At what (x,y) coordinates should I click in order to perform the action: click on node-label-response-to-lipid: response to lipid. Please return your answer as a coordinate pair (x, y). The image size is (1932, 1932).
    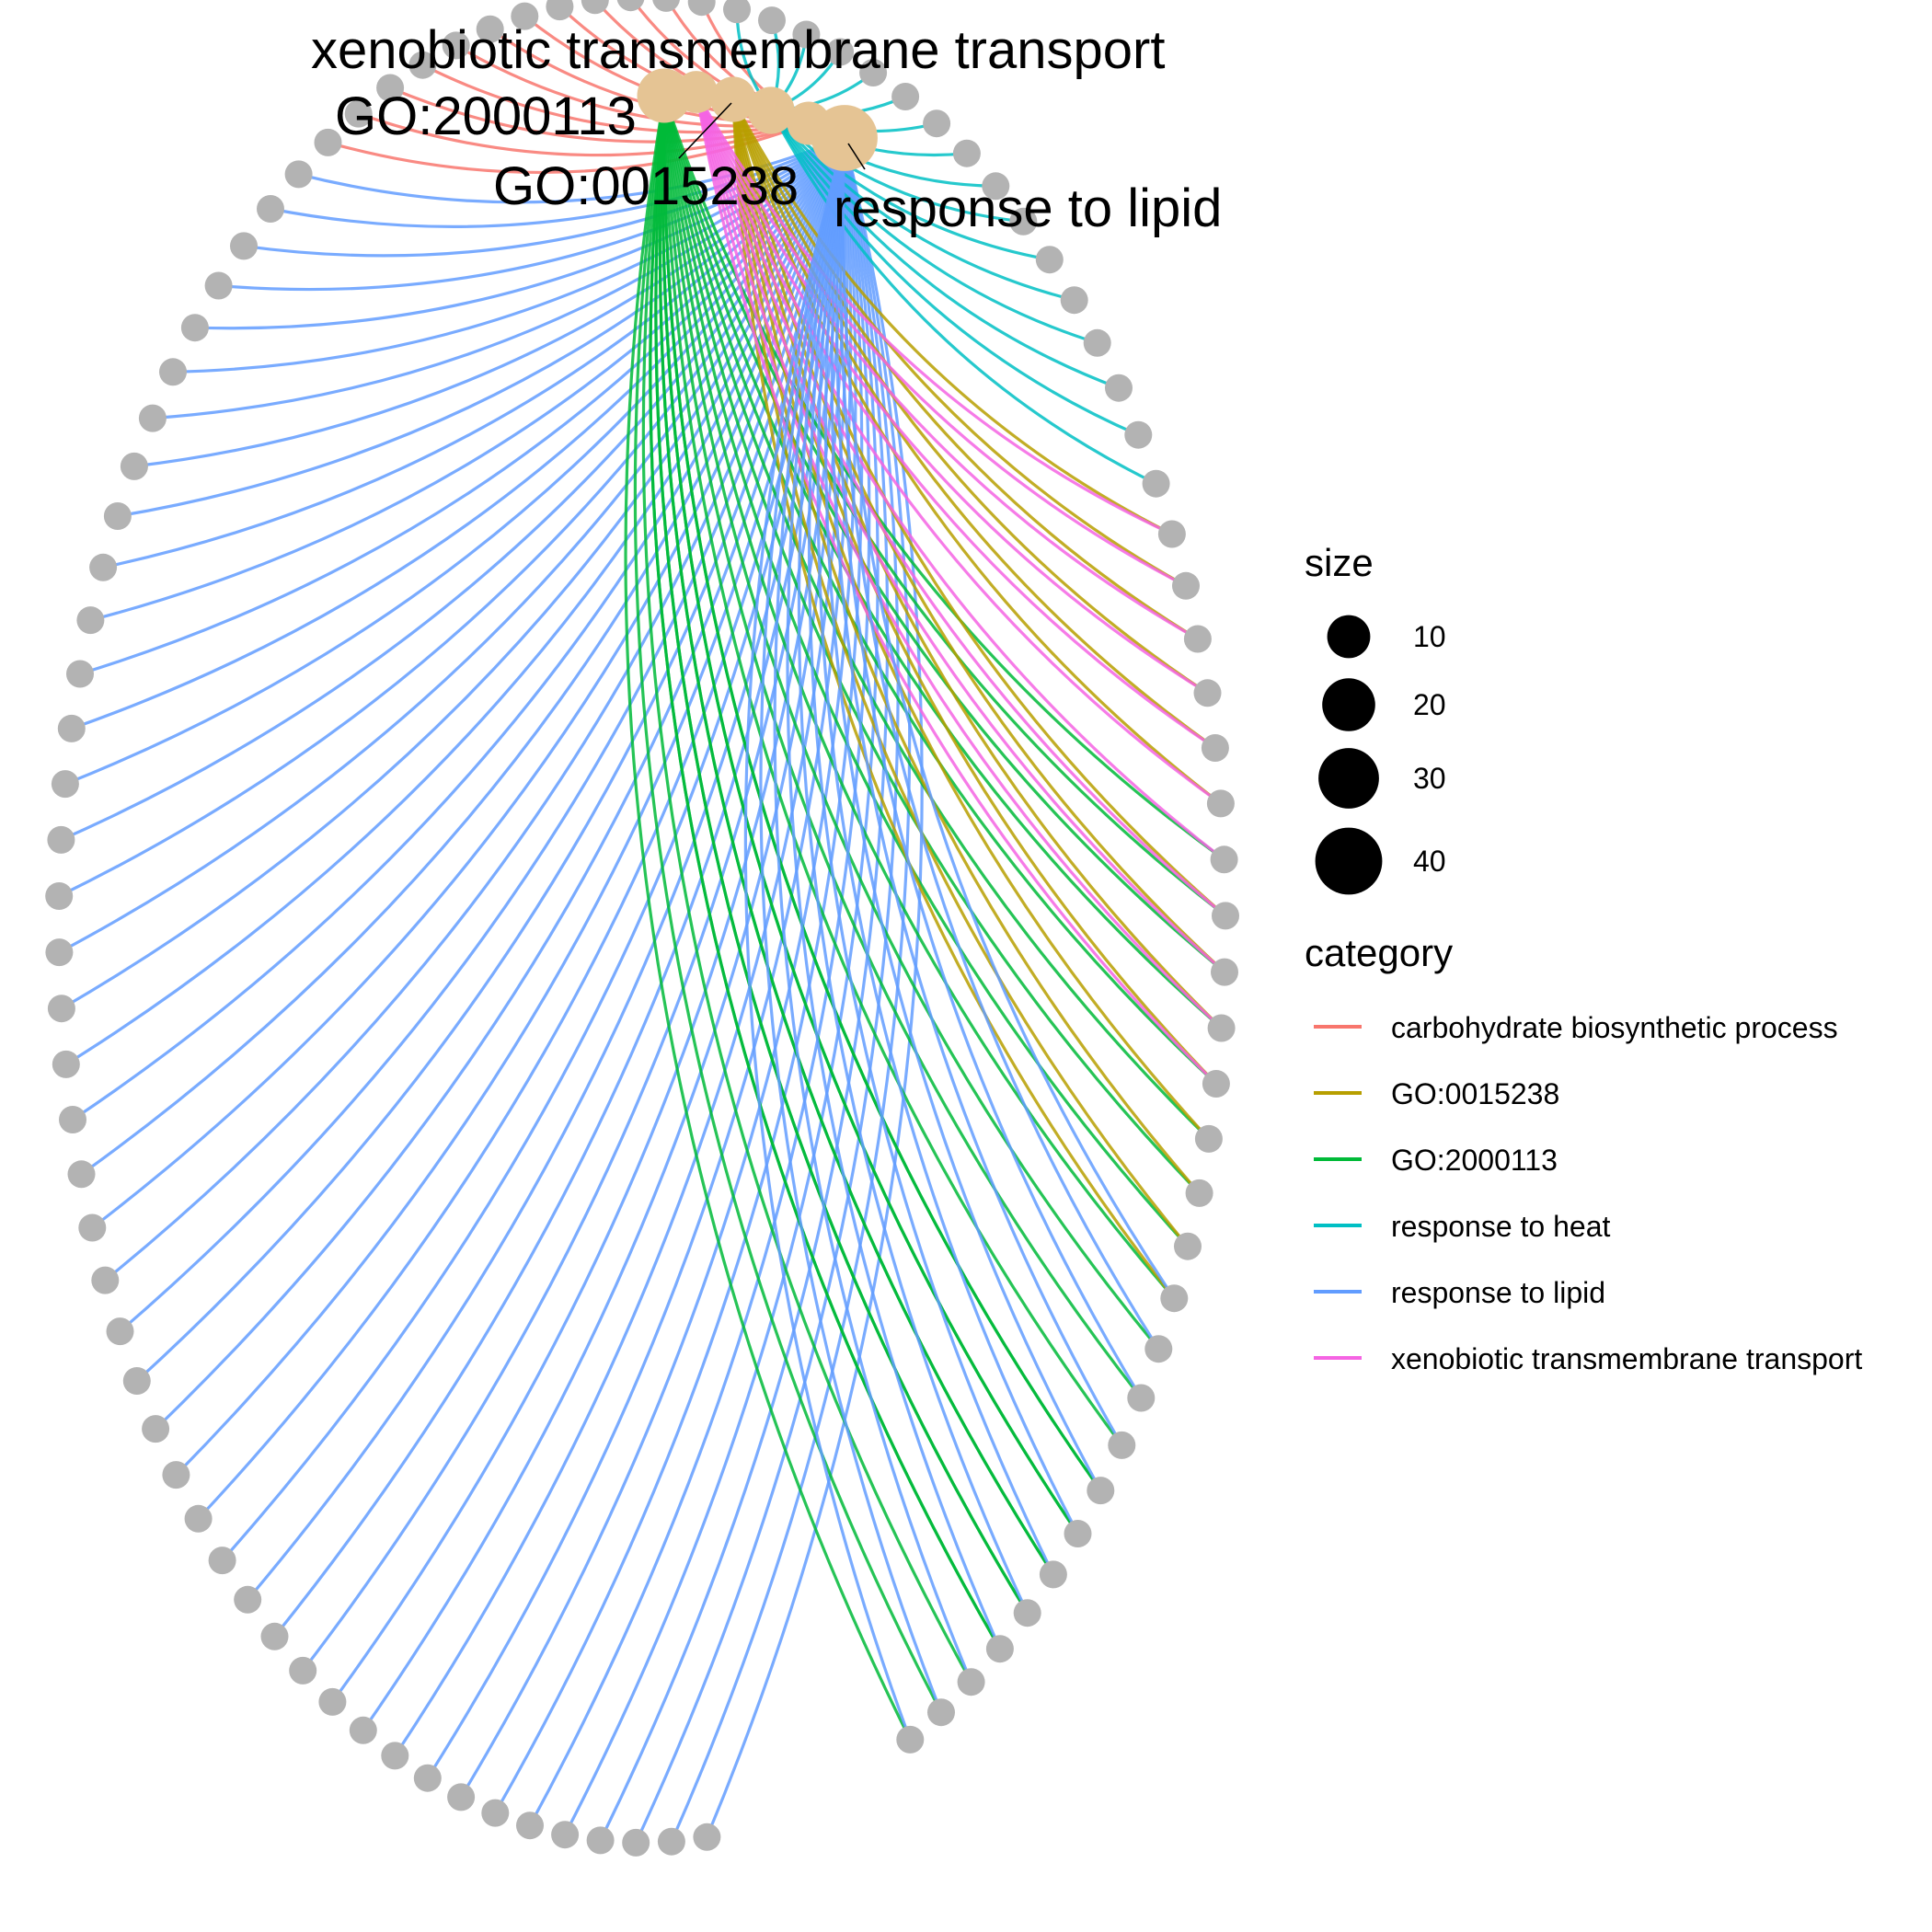
    Looking at the image, I should click on (1028, 208).